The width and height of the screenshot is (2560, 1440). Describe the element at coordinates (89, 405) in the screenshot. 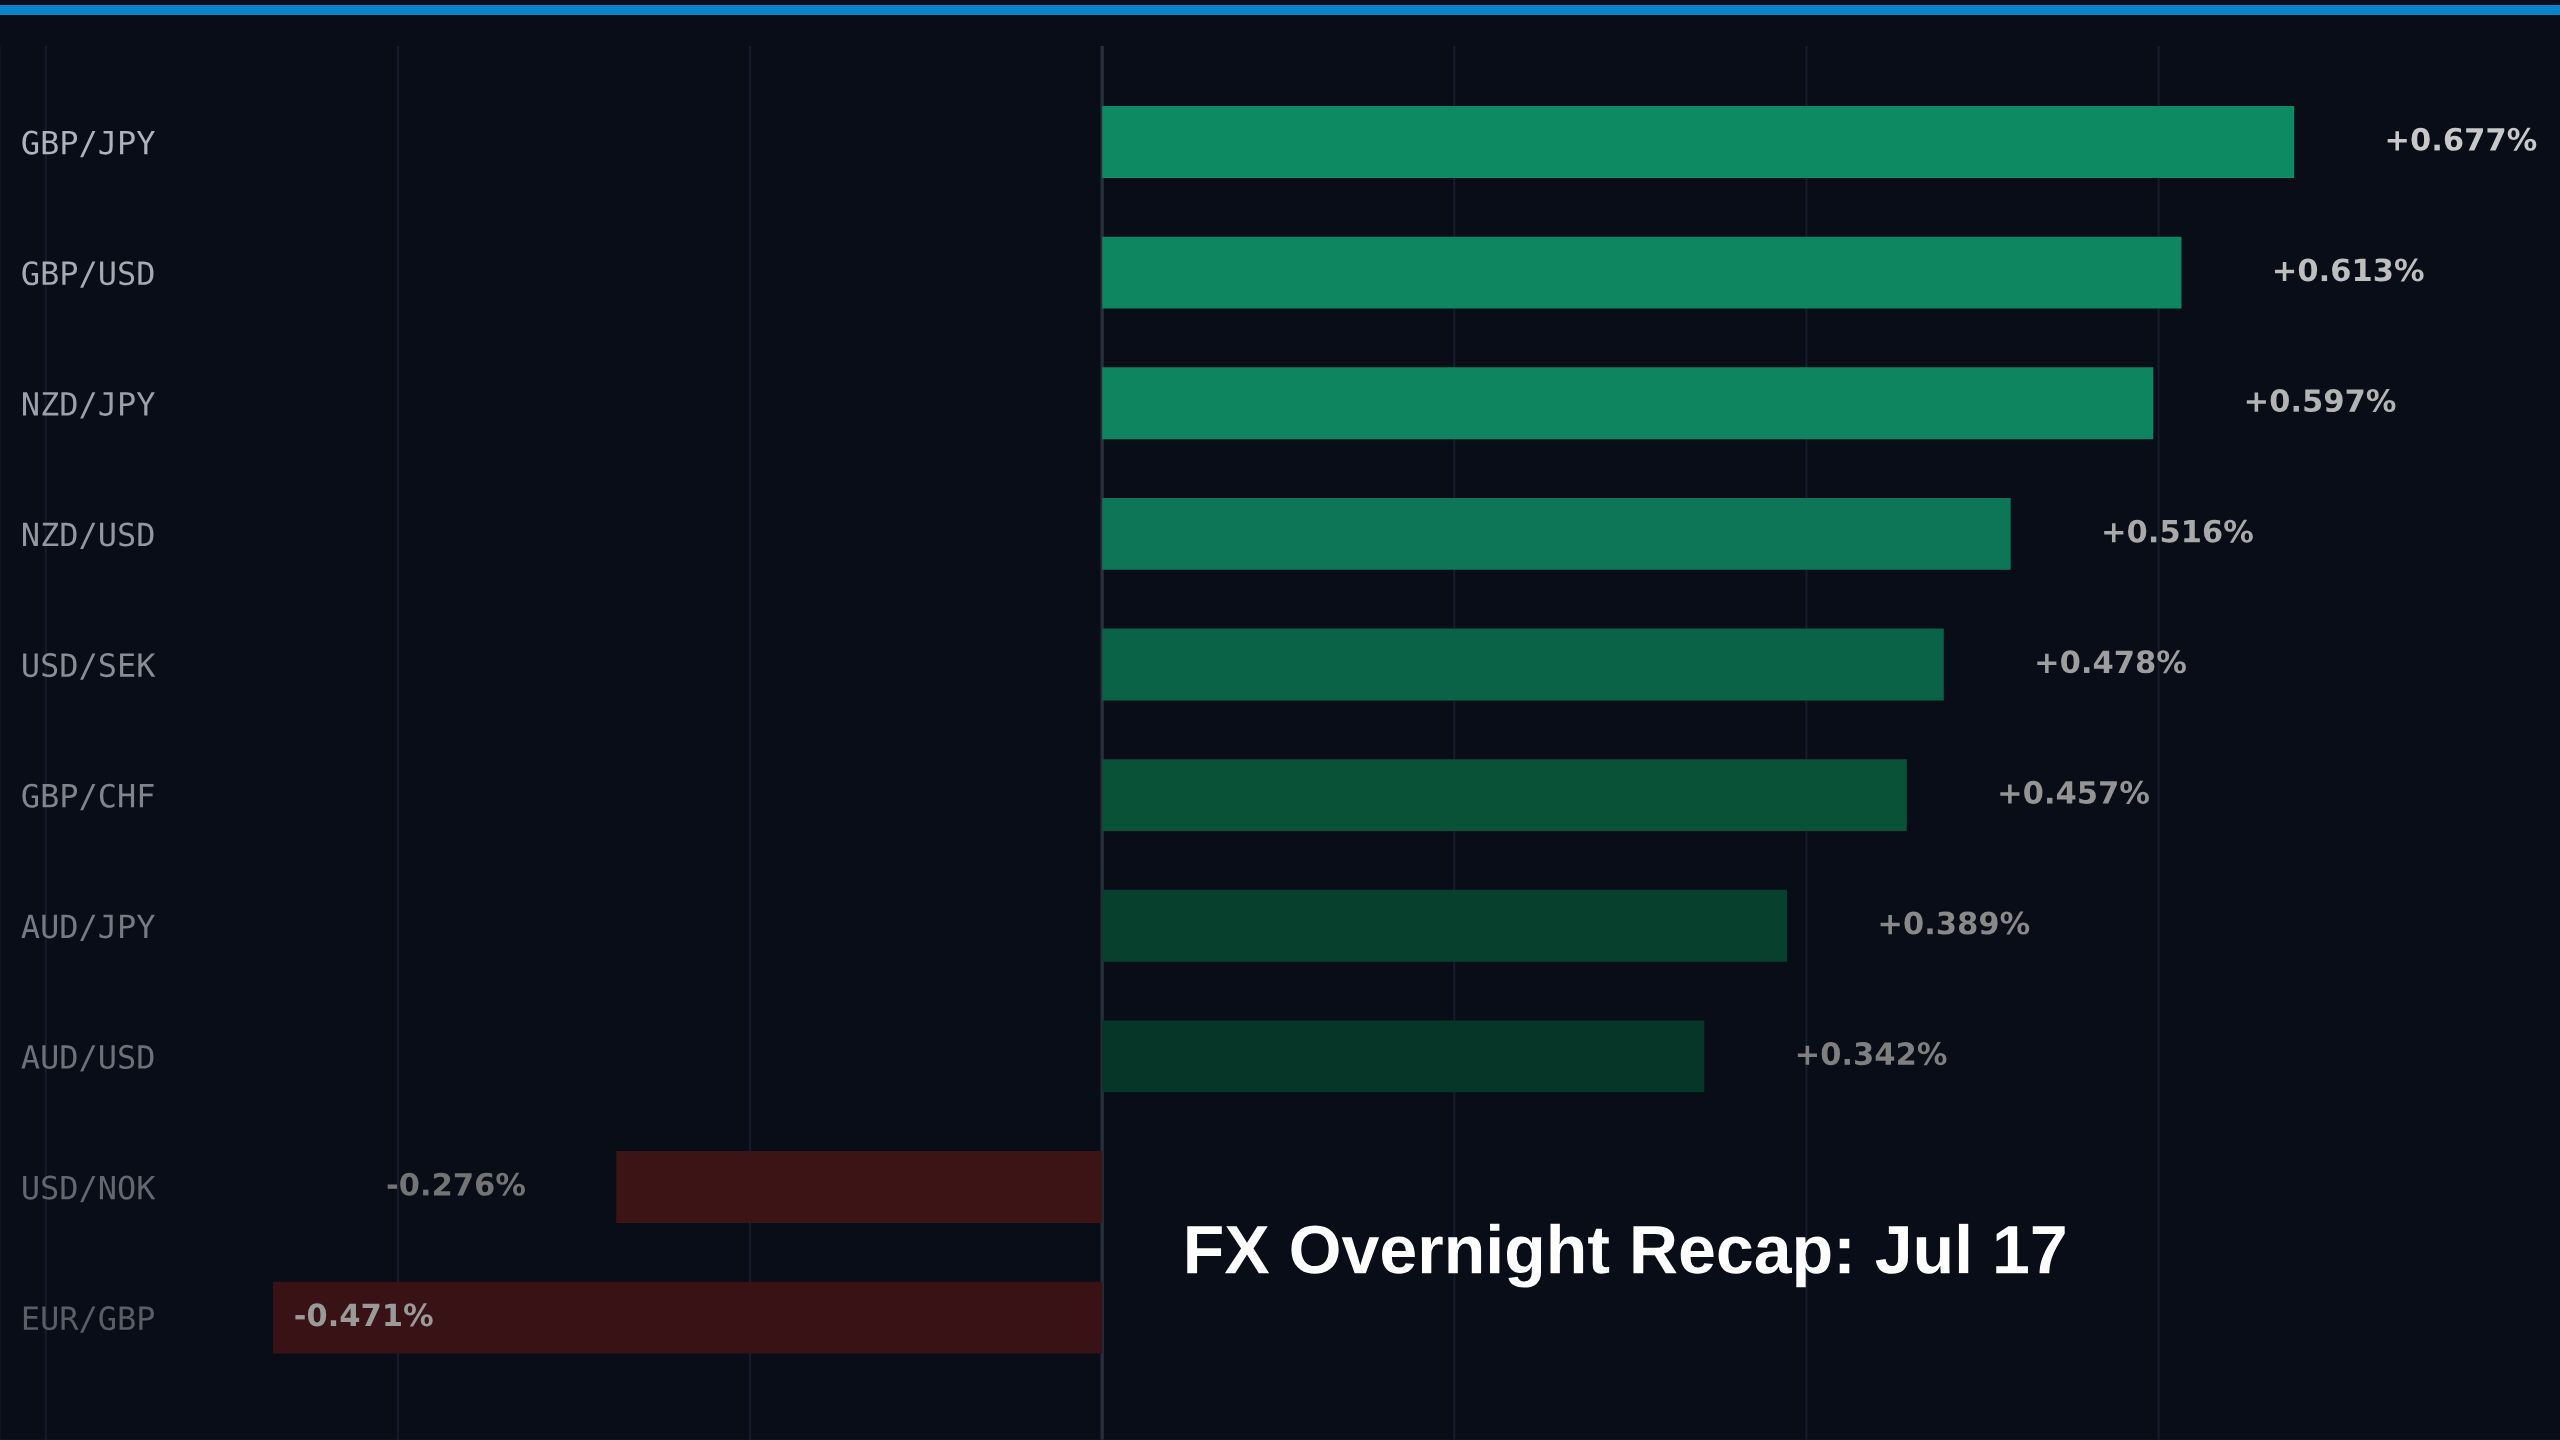

I see `y-tick-label: NZD/JPY` at that location.